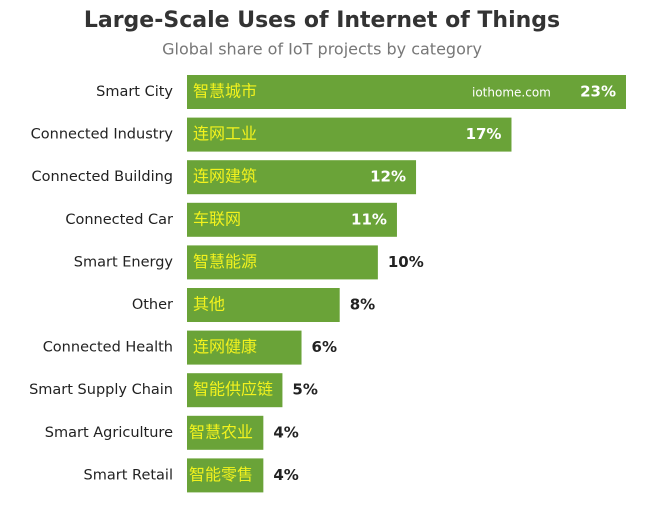 The image size is (653, 508). What do you see at coordinates (362, 305) in the screenshot?
I see `value-label: 8%` at bounding box center [362, 305].